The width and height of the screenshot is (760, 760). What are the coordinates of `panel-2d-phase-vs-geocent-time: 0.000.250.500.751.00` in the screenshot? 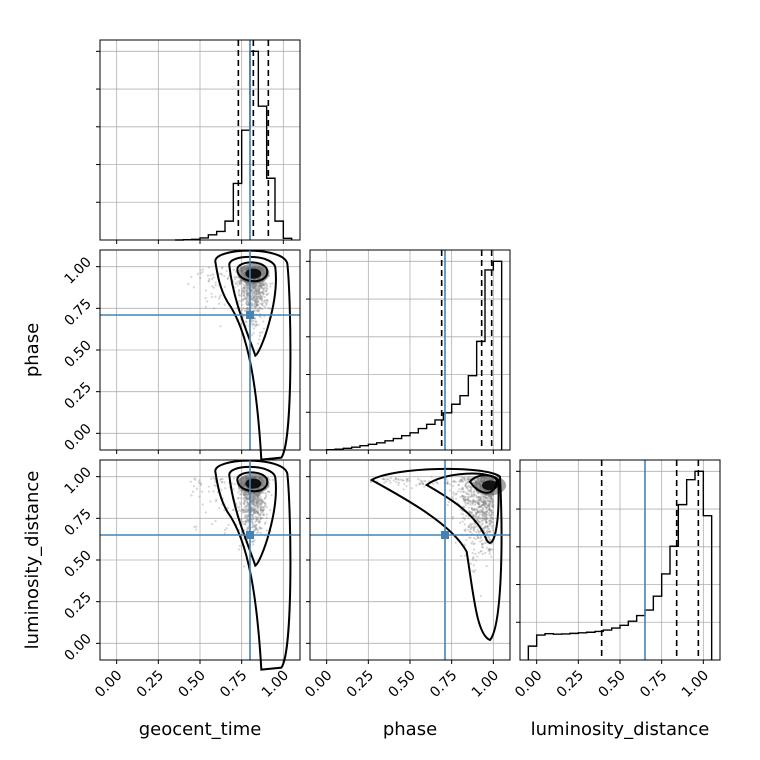 It's located at (181, 355).